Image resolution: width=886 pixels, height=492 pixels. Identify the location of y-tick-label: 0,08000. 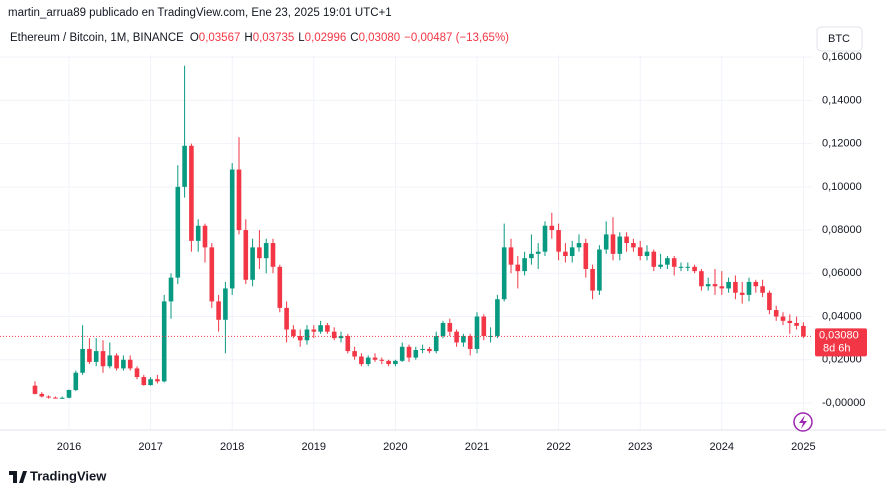
(842, 230).